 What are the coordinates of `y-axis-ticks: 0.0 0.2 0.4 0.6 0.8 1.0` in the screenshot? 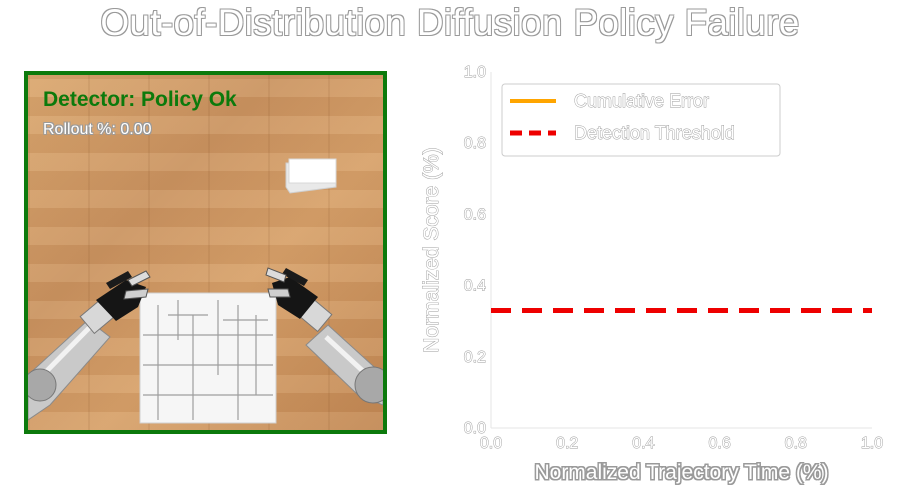 It's located at (474, 251).